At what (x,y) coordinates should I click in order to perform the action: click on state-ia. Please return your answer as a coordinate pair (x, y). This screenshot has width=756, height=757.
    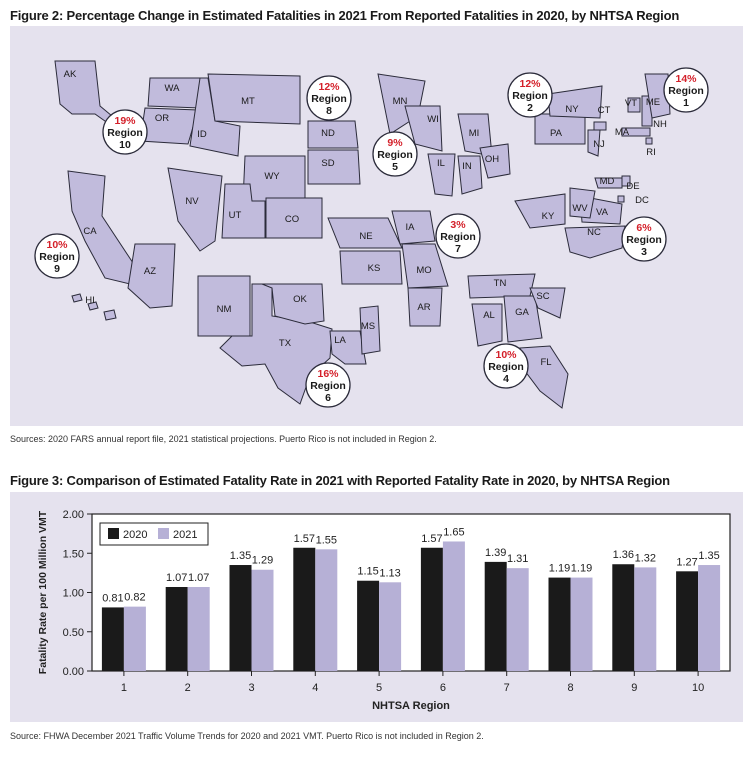
    Looking at the image, I should click on (413, 227).